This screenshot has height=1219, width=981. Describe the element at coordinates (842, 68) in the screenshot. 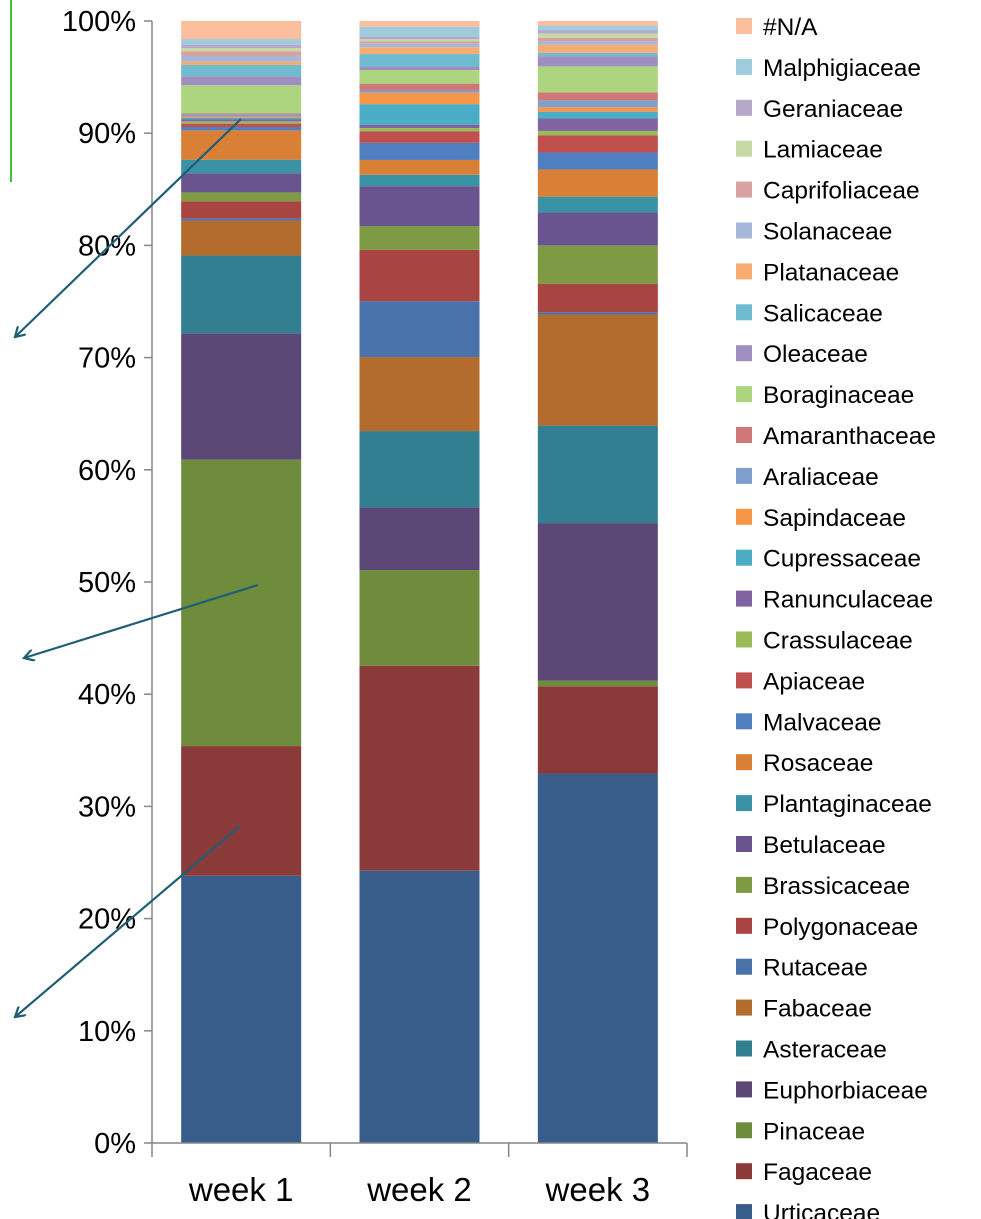

I see `legend-label: Malphigiaceae` at that location.